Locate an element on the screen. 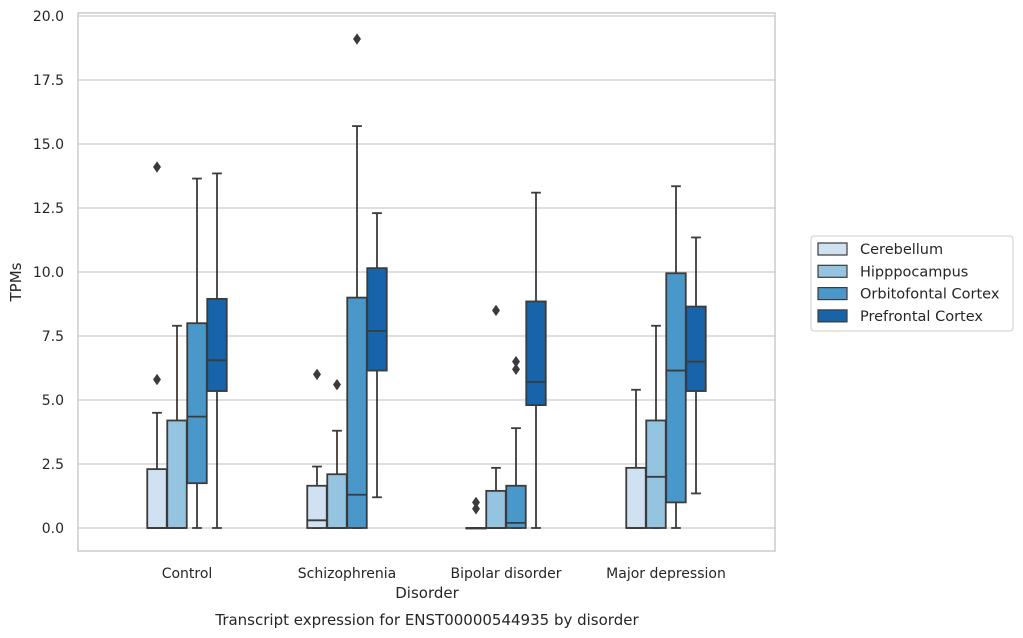 Image resolution: width=1023 pixels, height=638 pixels. y-axis-label: TPMs is located at coordinates (16, 282).